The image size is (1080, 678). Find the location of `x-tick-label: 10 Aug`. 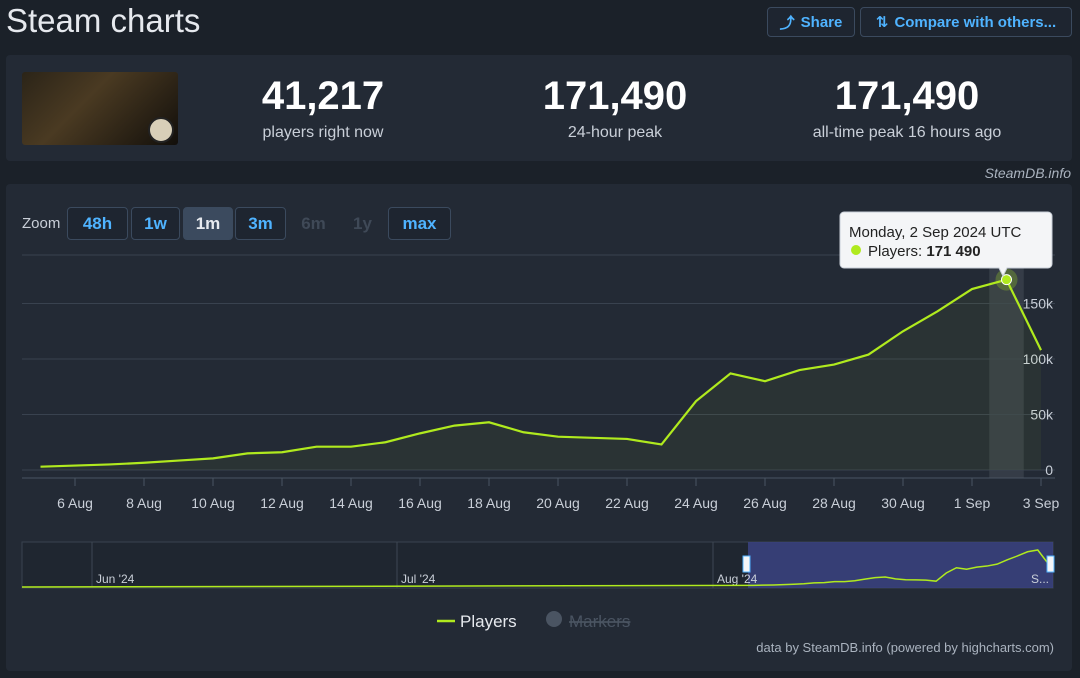

x-tick-label: 10 Aug is located at coordinates (213, 503).